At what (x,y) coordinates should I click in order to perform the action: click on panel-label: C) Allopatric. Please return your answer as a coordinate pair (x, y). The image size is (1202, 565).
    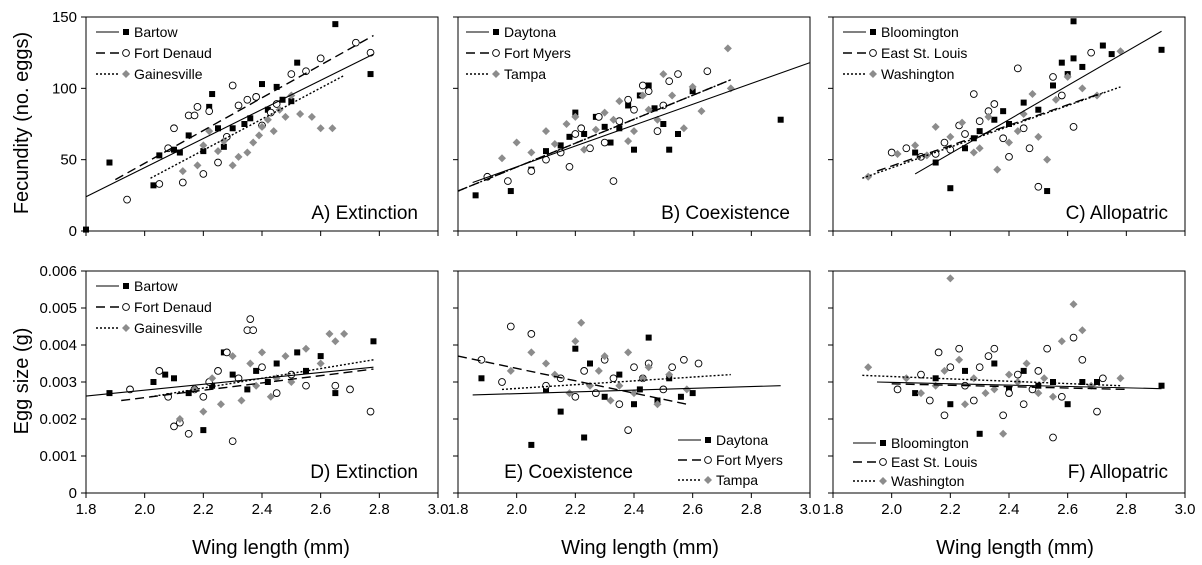
    Looking at the image, I should click on (1117, 213).